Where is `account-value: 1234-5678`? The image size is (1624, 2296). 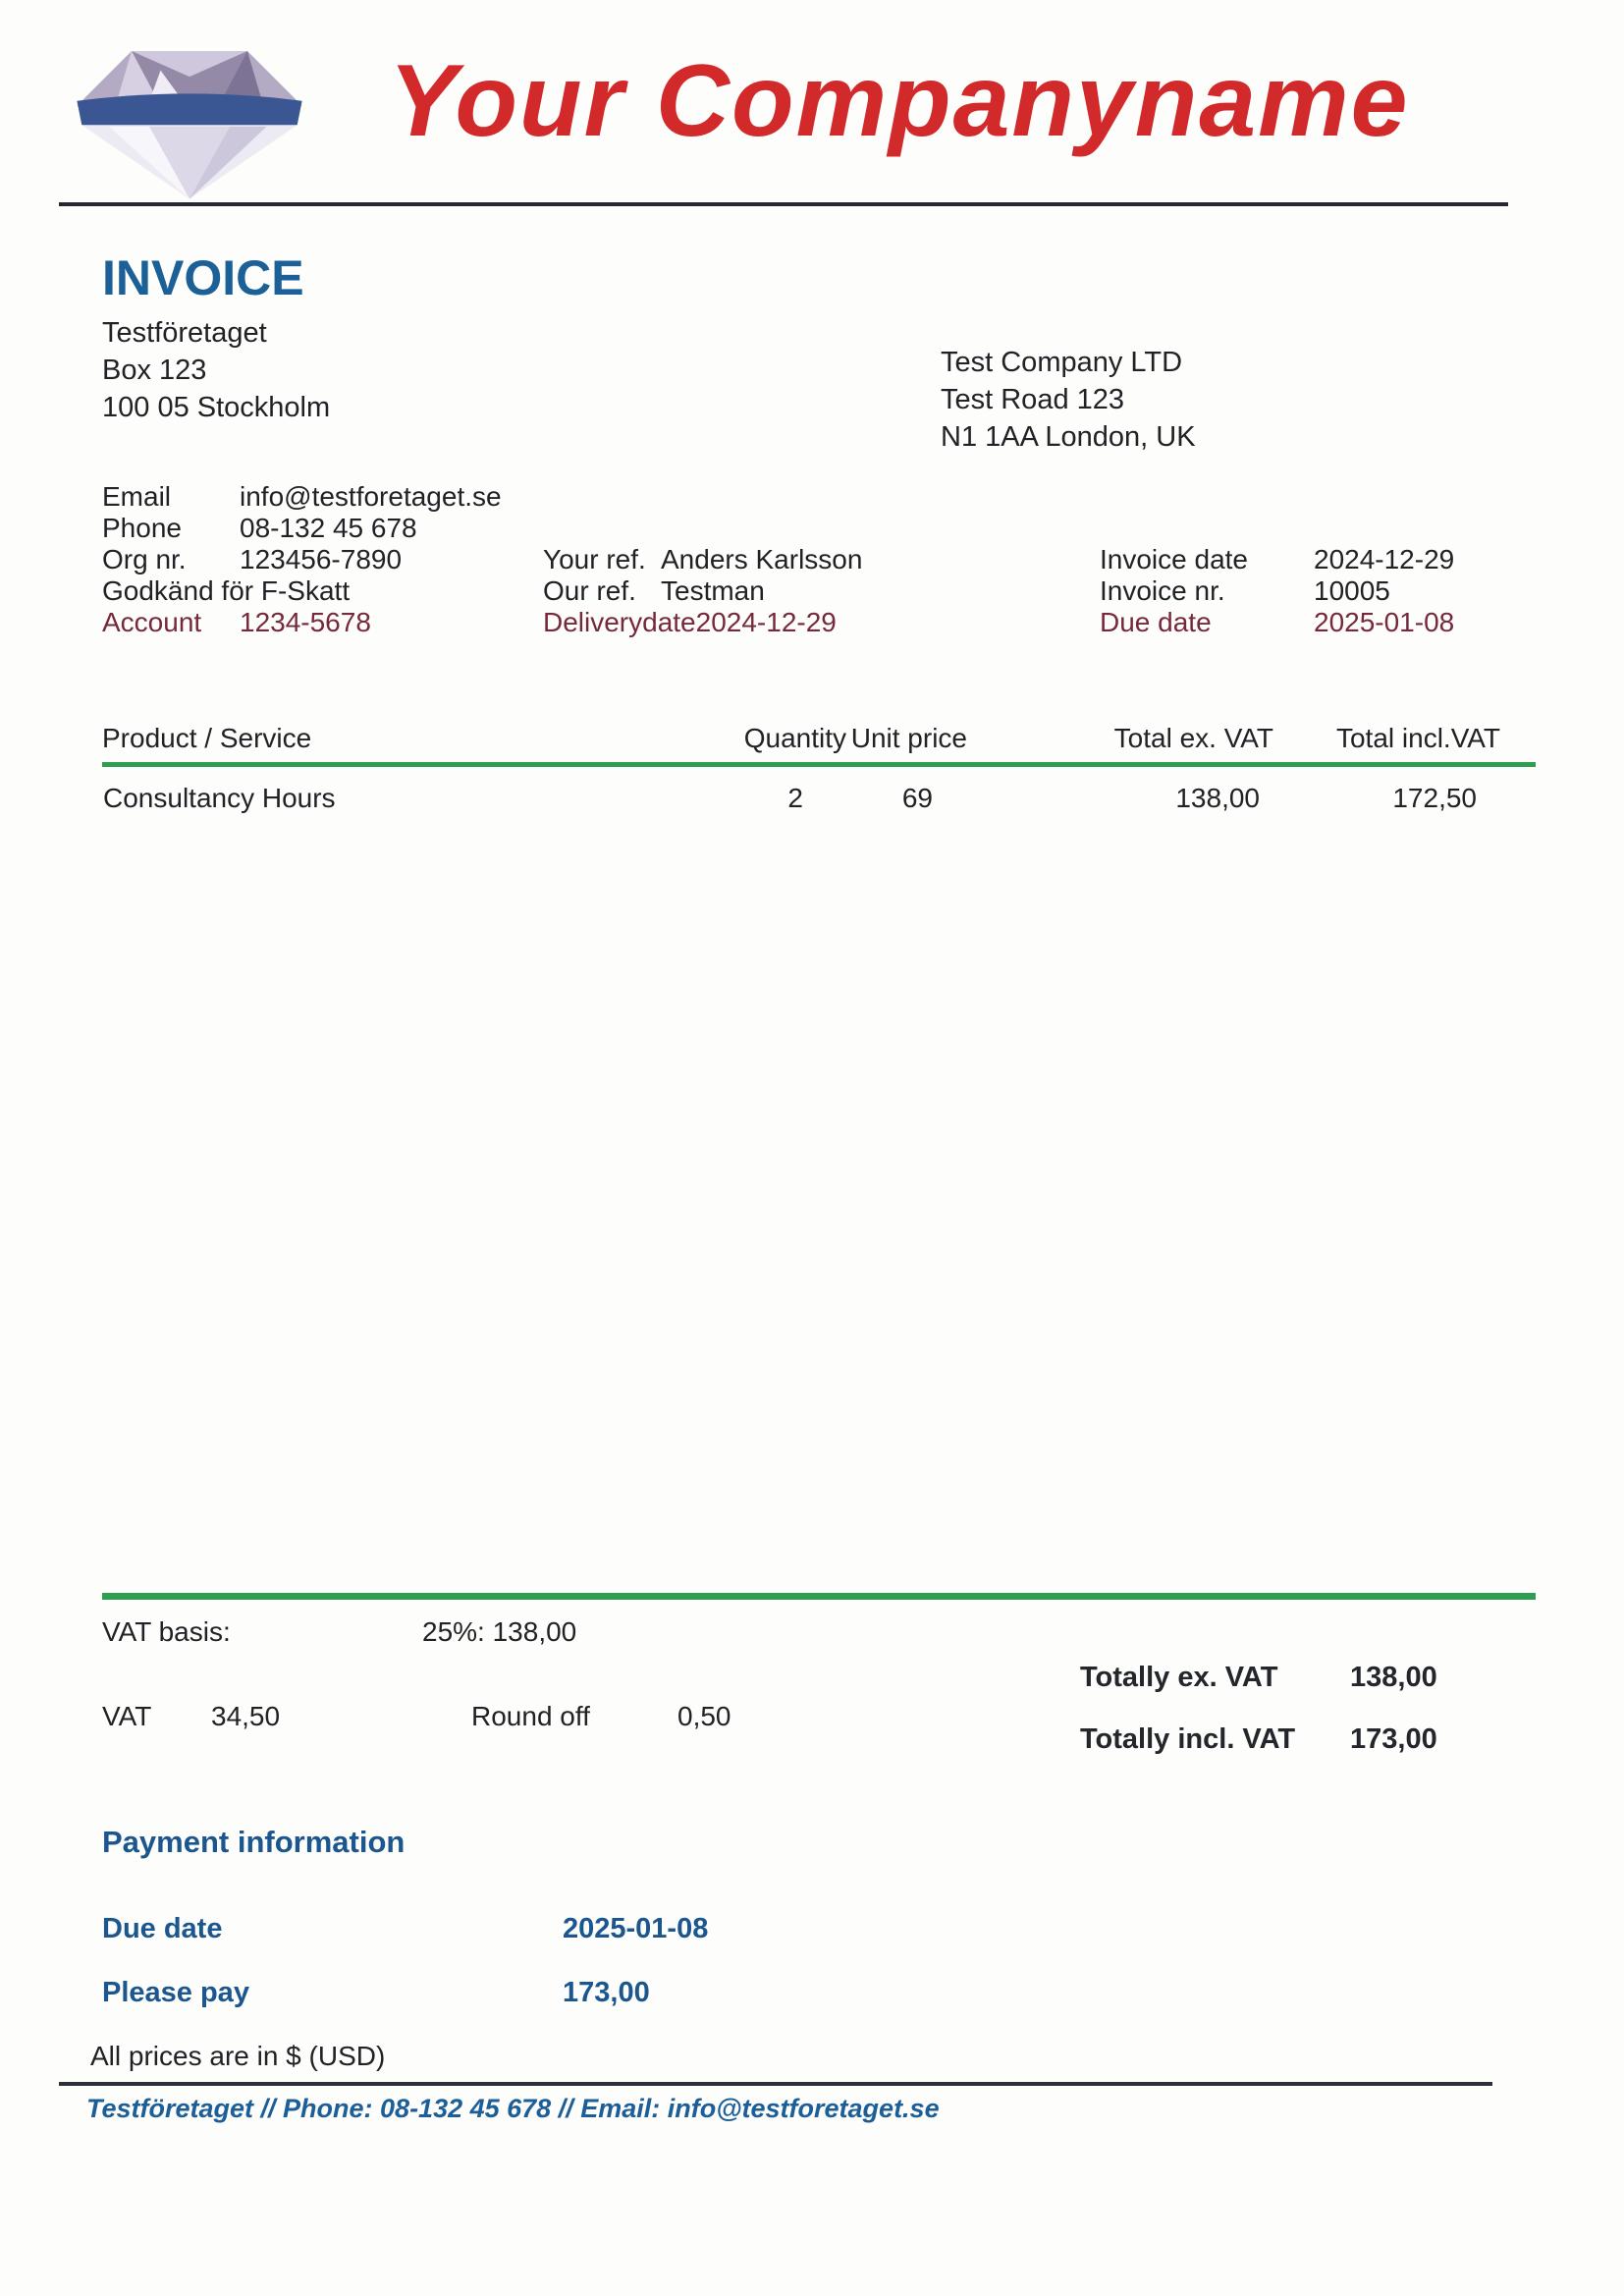 account-value: 1234-5678 is located at coordinates (305, 622).